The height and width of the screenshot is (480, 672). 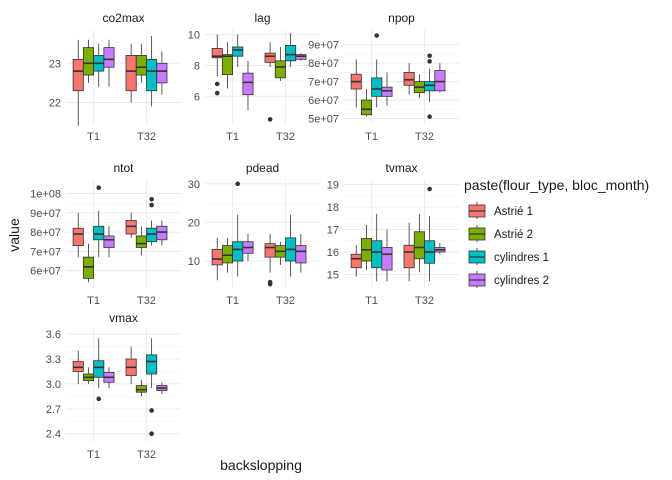 I want to click on facet-title: vmax, so click(x=123, y=318).